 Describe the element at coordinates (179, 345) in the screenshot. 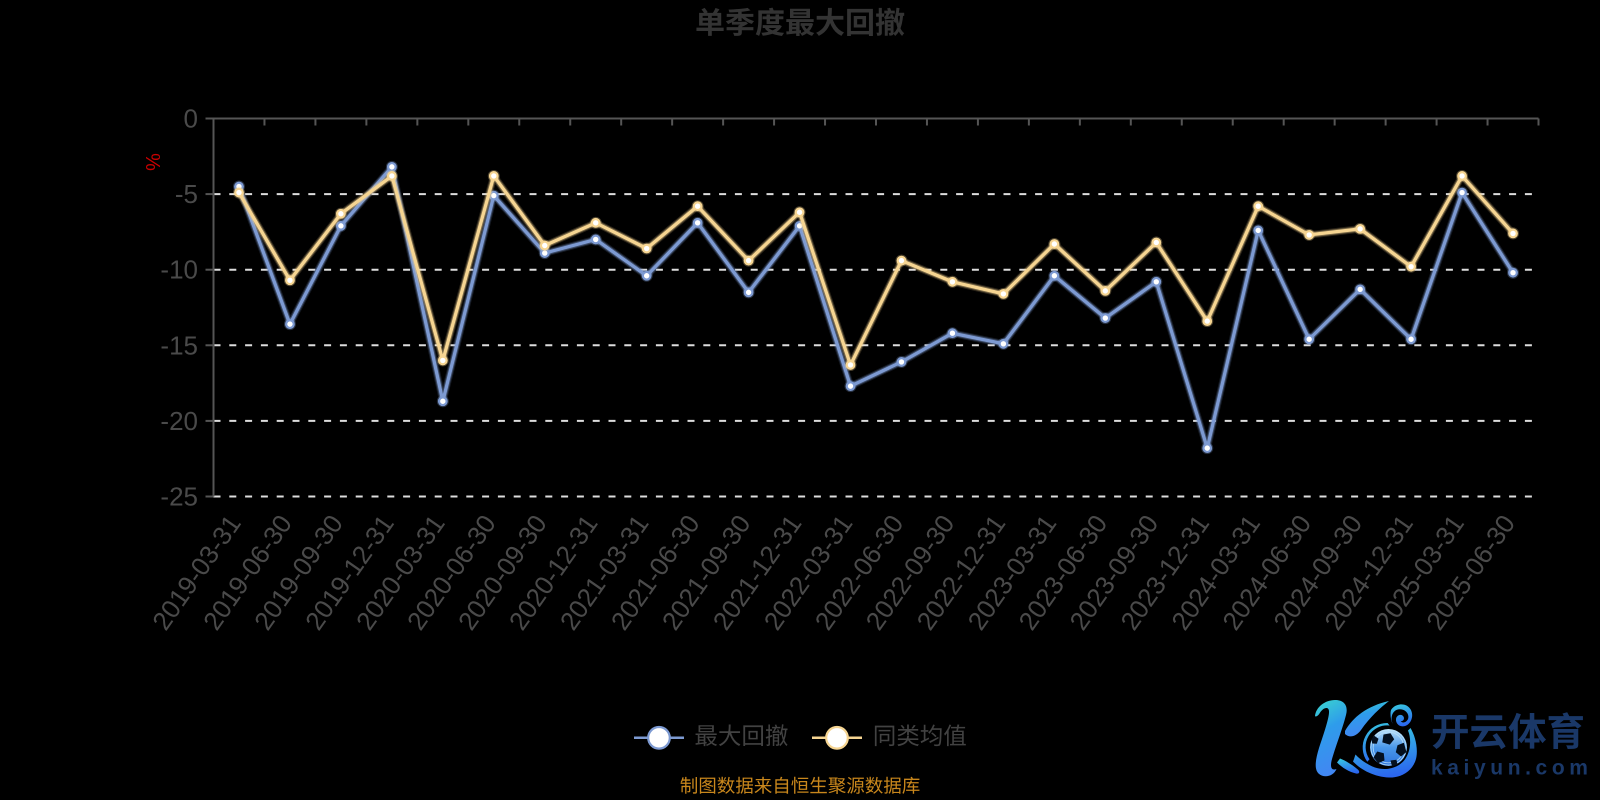

I see `svg-text: -15` at that location.